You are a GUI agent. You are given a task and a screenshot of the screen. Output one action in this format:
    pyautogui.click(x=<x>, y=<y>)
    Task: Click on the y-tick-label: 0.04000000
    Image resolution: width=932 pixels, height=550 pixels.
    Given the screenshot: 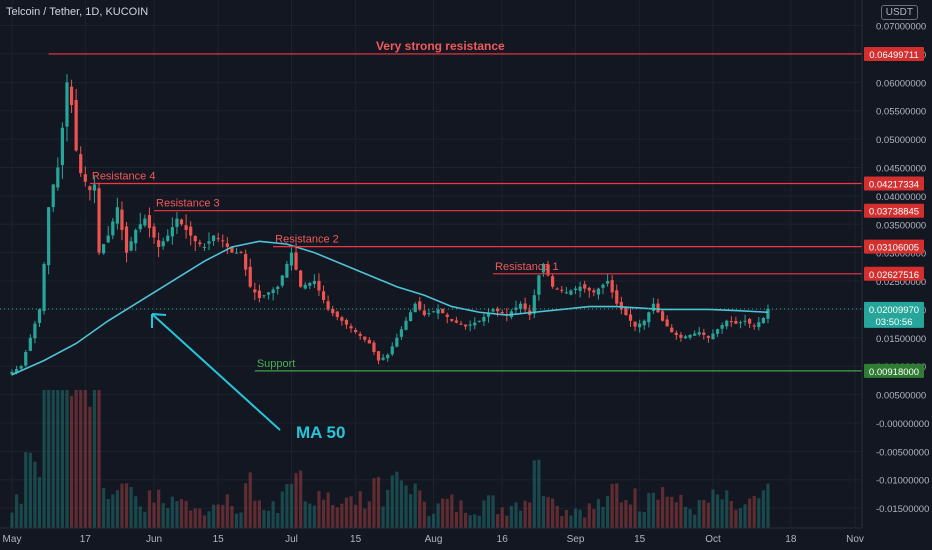 What is the action you would take?
    pyautogui.click(x=901, y=197)
    